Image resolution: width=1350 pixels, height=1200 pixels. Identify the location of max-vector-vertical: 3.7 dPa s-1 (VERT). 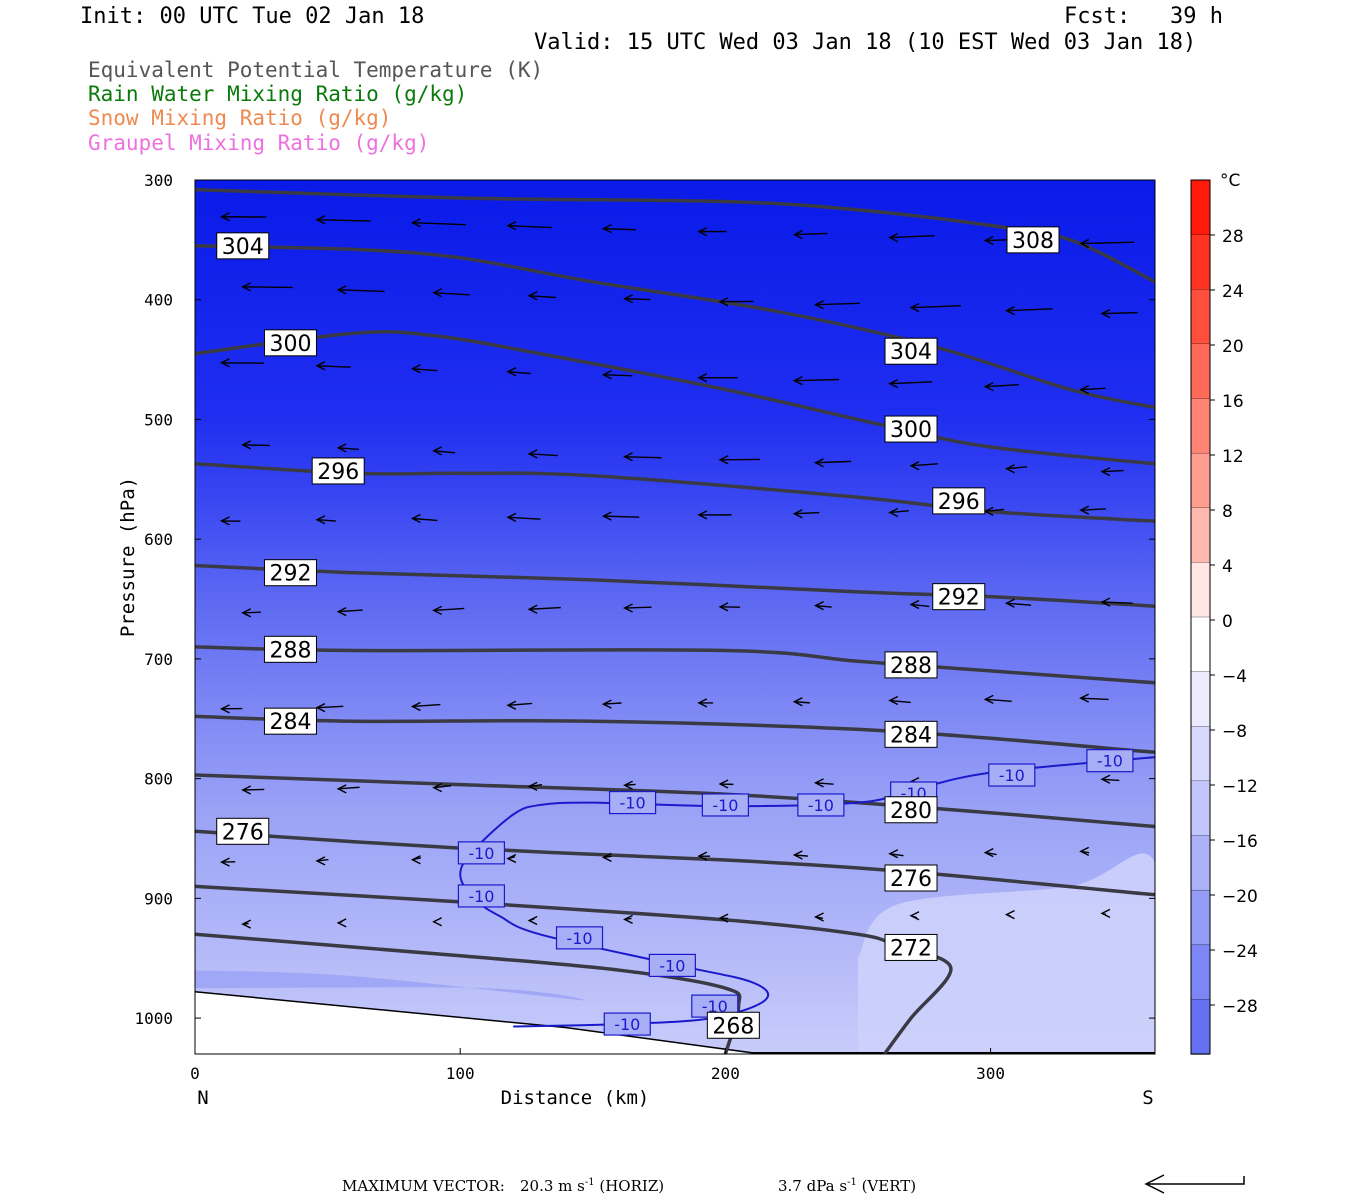
(847, 1186).